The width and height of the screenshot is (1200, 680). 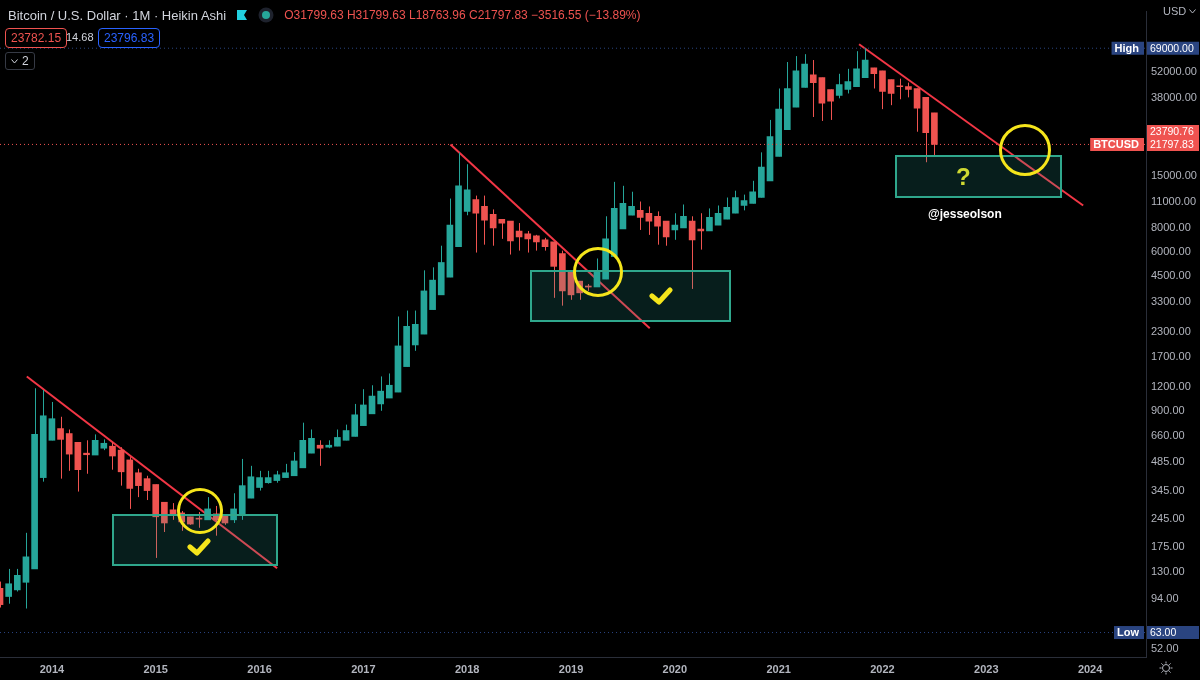 I want to click on x-tick-label: 2022, so click(x=882, y=668).